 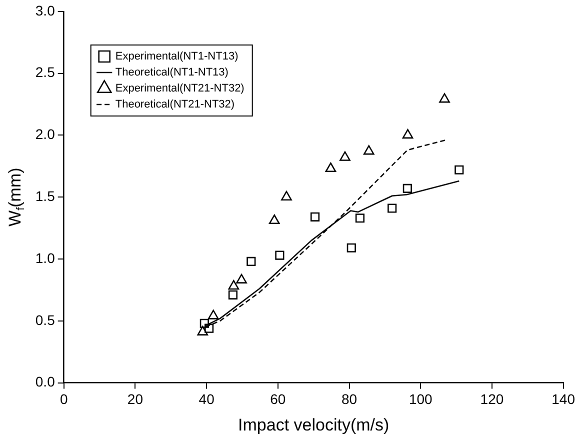 What do you see at coordinates (179, 88) in the screenshot?
I see `legend-label: Experimental(NT21-NT32)` at bounding box center [179, 88].